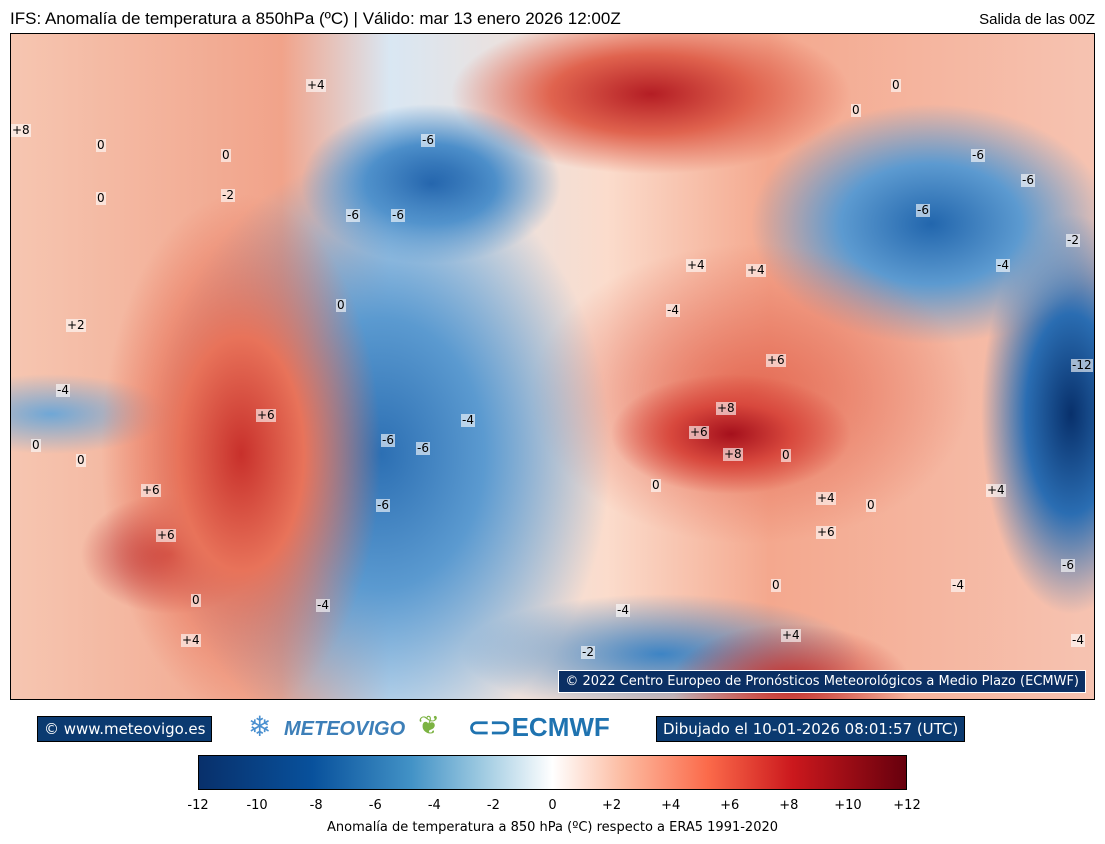 Image resolution: width=1105 pixels, height=844 pixels. What do you see at coordinates (493, 805) in the screenshot?
I see `colorbar-tick: -2` at bounding box center [493, 805].